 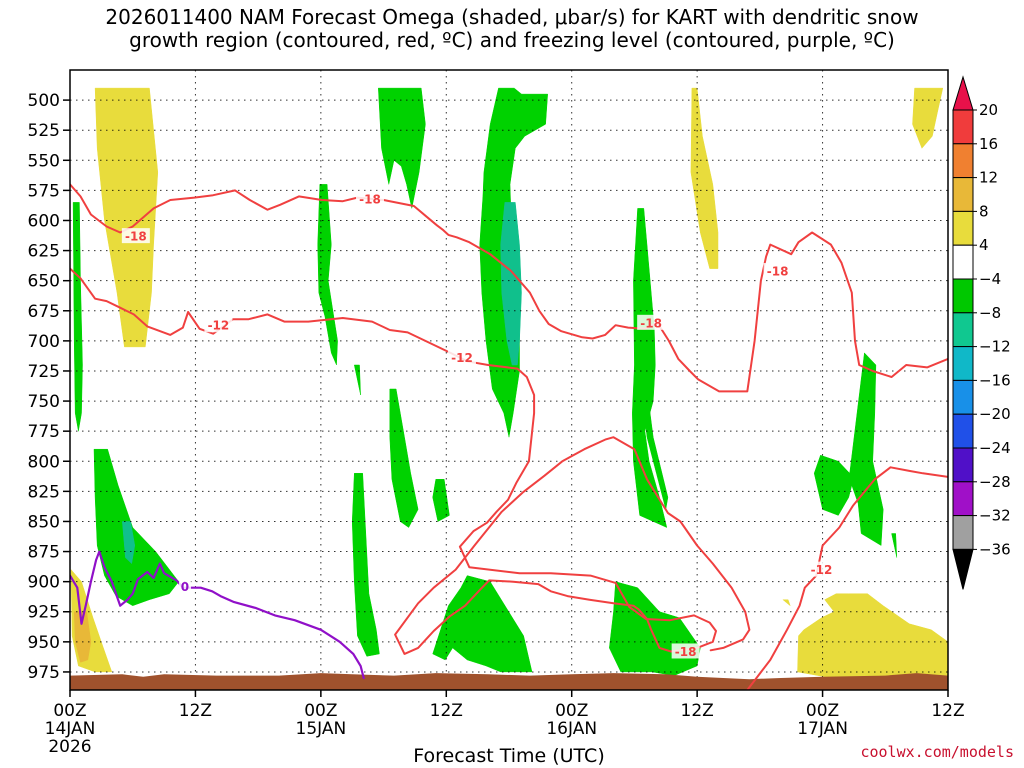 What do you see at coordinates (988, 178) in the screenshot?
I see `colorbar-label-2: 12` at bounding box center [988, 178].